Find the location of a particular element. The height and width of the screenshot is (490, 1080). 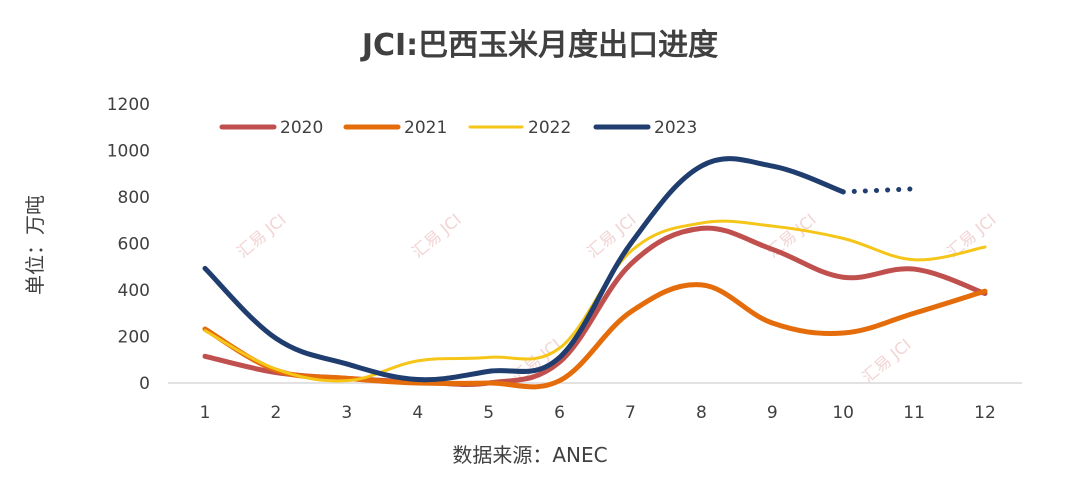

x-tick-label-12: 12 is located at coordinates (985, 413).